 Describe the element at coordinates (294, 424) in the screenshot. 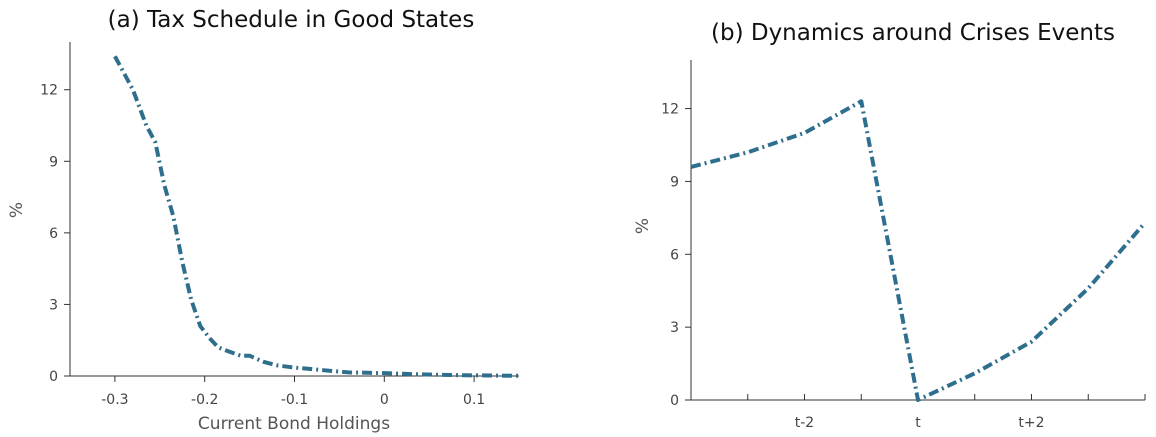

I see `panel-a-x-axis-label: Current Bond Holdings` at that location.